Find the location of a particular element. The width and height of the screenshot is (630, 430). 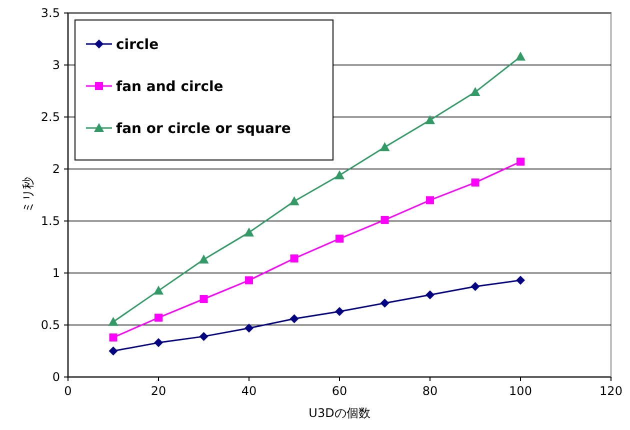

x-tick-label: 120 is located at coordinates (611, 391).